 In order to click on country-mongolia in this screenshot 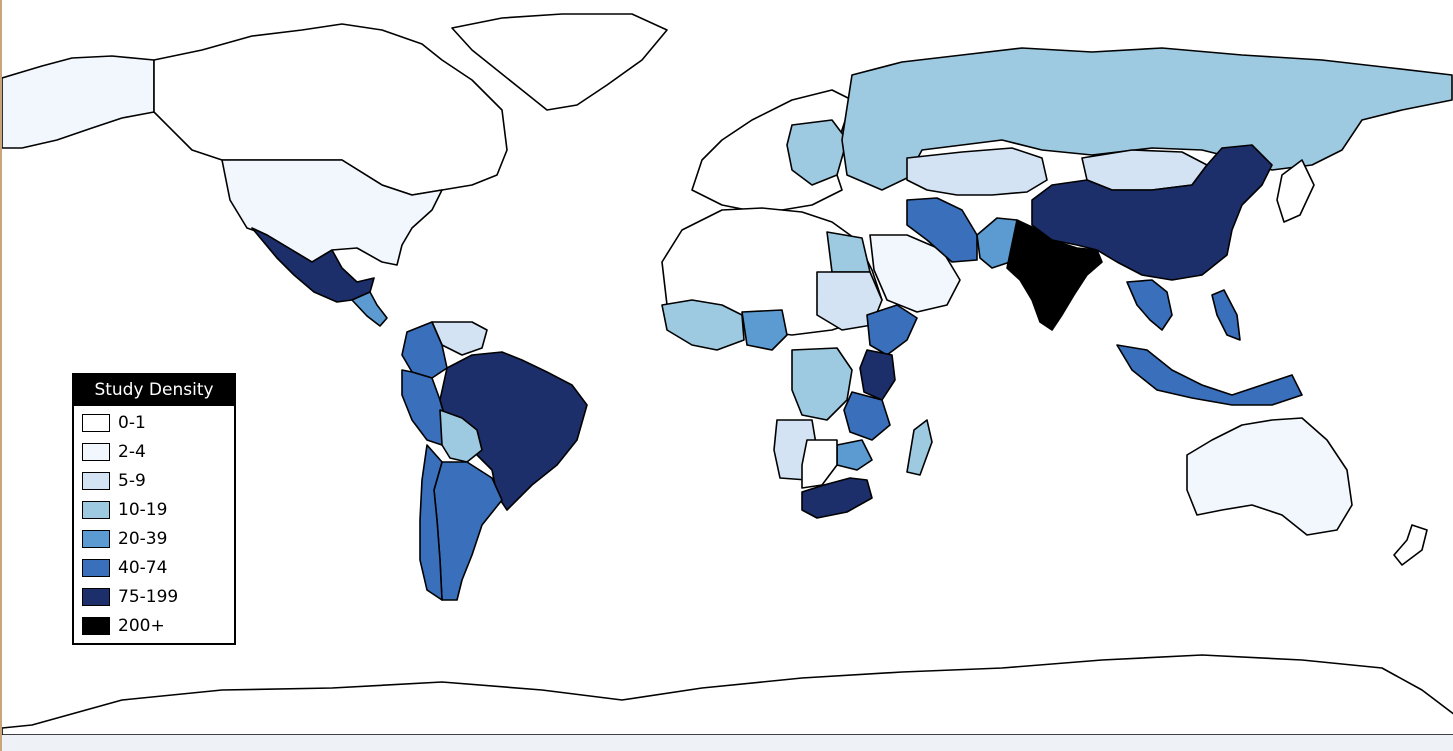, I will do `click(1144, 170)`.